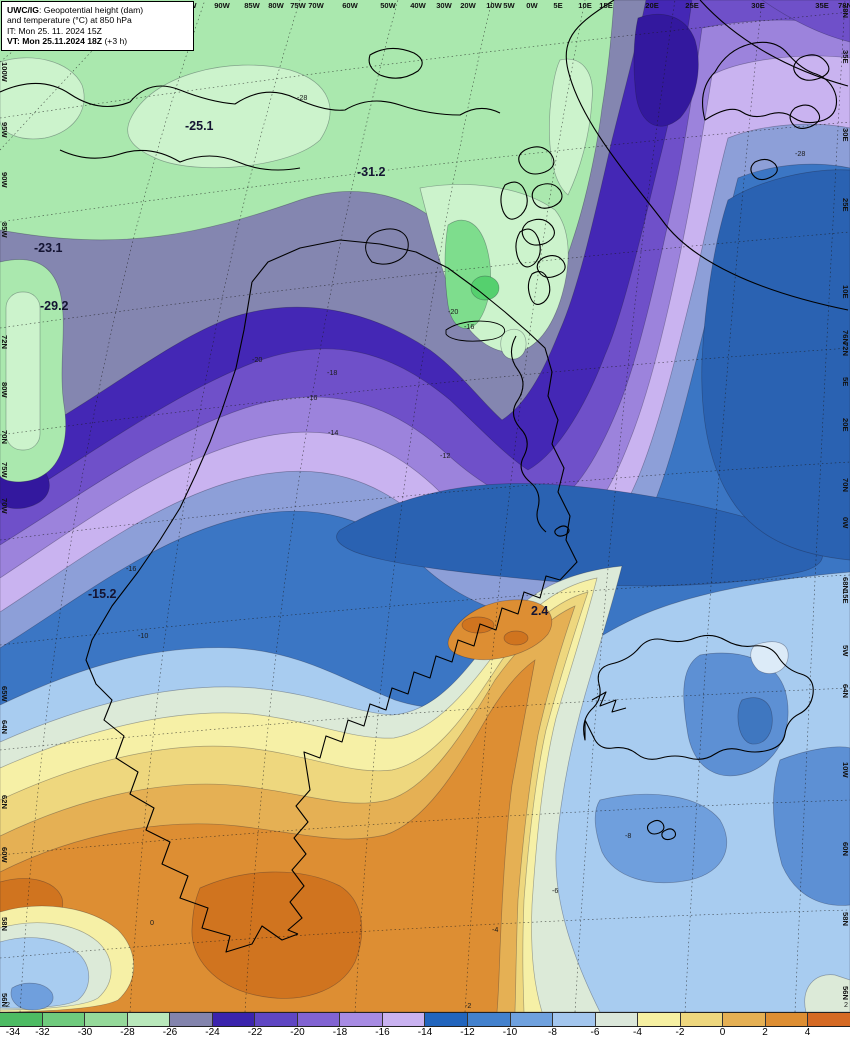 Image resolution: width=850 pixels, height=1041 pixels. I want to click on temperature-colorbar, so click(425, 1019).